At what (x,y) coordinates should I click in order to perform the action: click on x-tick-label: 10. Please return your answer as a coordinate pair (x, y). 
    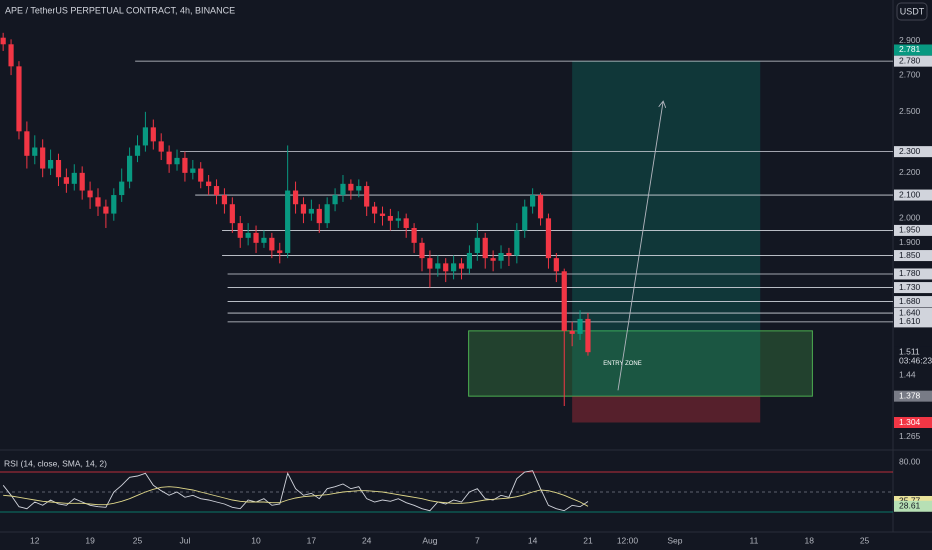
    Looking at the image, I should click on (256, 540).